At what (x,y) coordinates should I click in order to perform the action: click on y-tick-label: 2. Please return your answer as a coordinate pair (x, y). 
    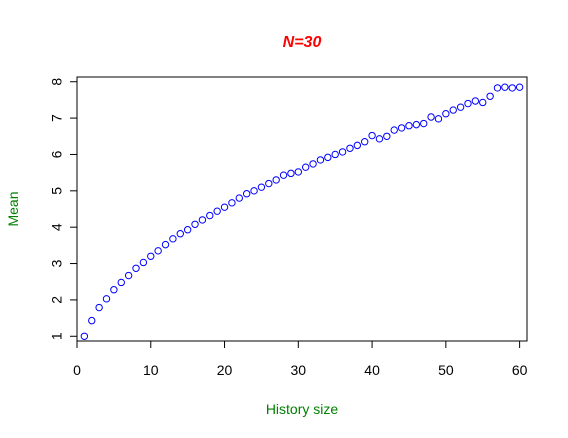
    Looking at the image, I should click on (57, 300).